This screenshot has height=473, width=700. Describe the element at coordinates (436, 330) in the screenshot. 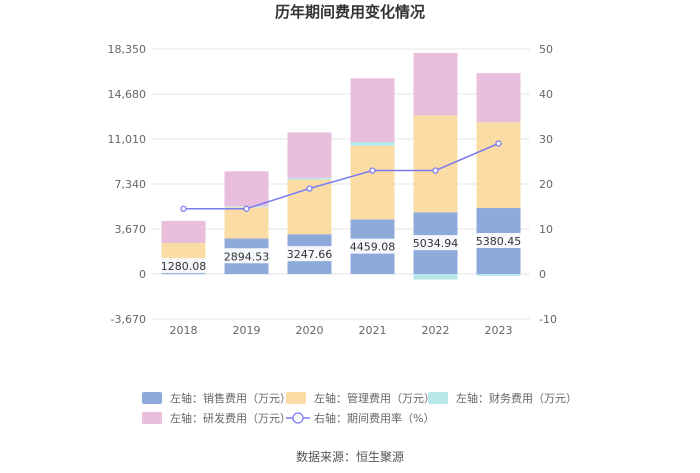

I see `x-tick-label: 2022` at that location.